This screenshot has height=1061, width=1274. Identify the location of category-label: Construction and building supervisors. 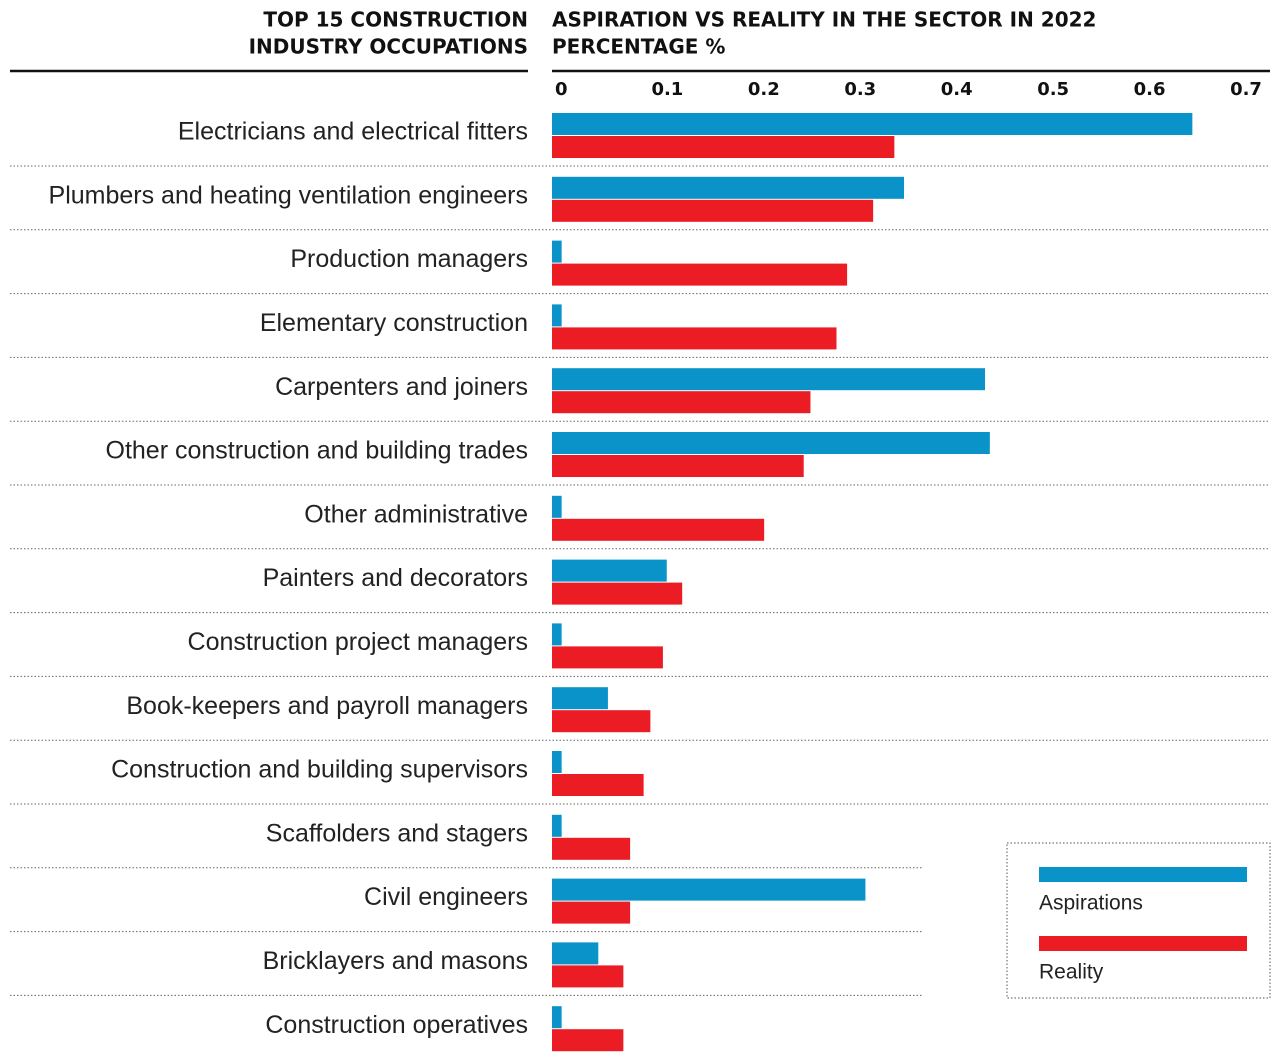
(319, 770).